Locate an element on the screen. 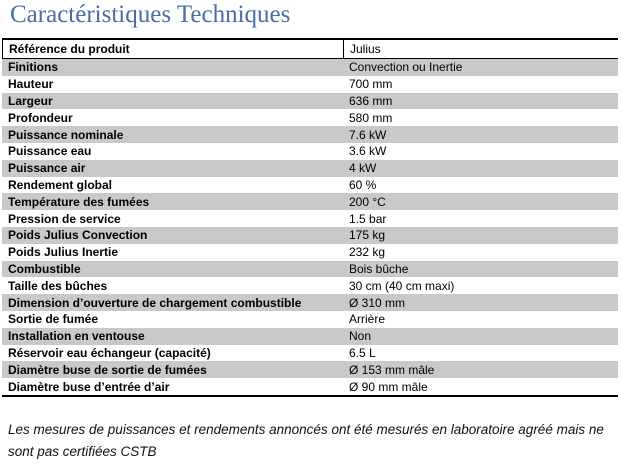 This screenshot has height=464, width=621. row-value: 3.6 kW is located at coordinates (368, 151).